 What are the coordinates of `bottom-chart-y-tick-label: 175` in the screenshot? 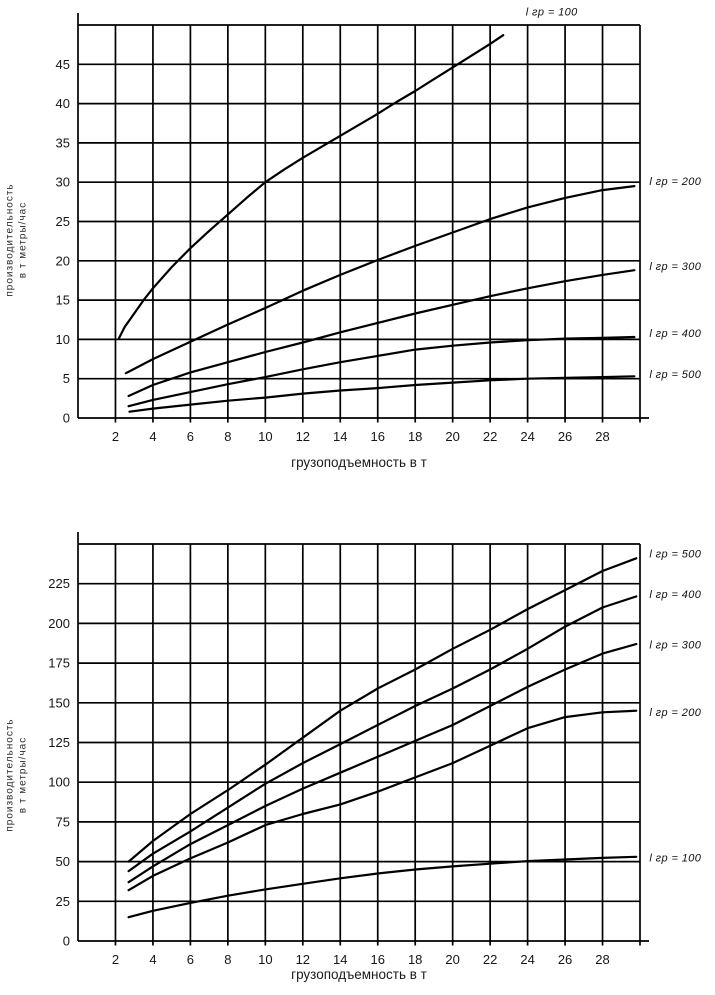 It's located at (59, 663).